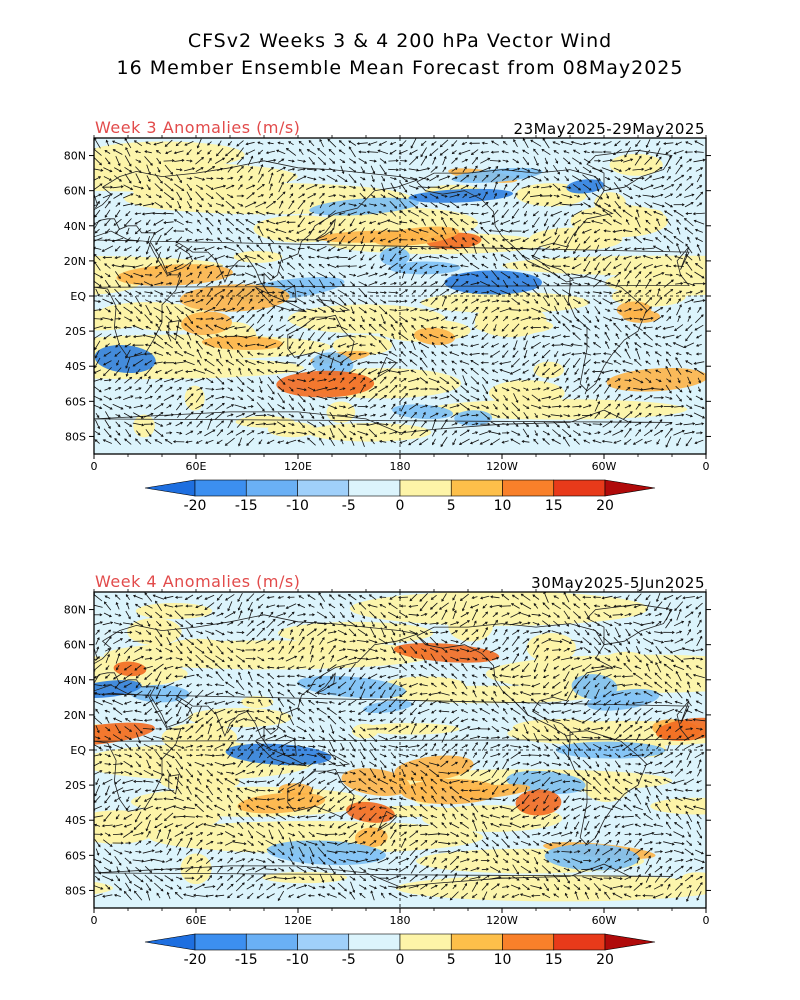  Describe the element at coordinates (198, 581) in the screenshot. I see `panel2-label: Week 4 Anomalies (m/s)` at that location.